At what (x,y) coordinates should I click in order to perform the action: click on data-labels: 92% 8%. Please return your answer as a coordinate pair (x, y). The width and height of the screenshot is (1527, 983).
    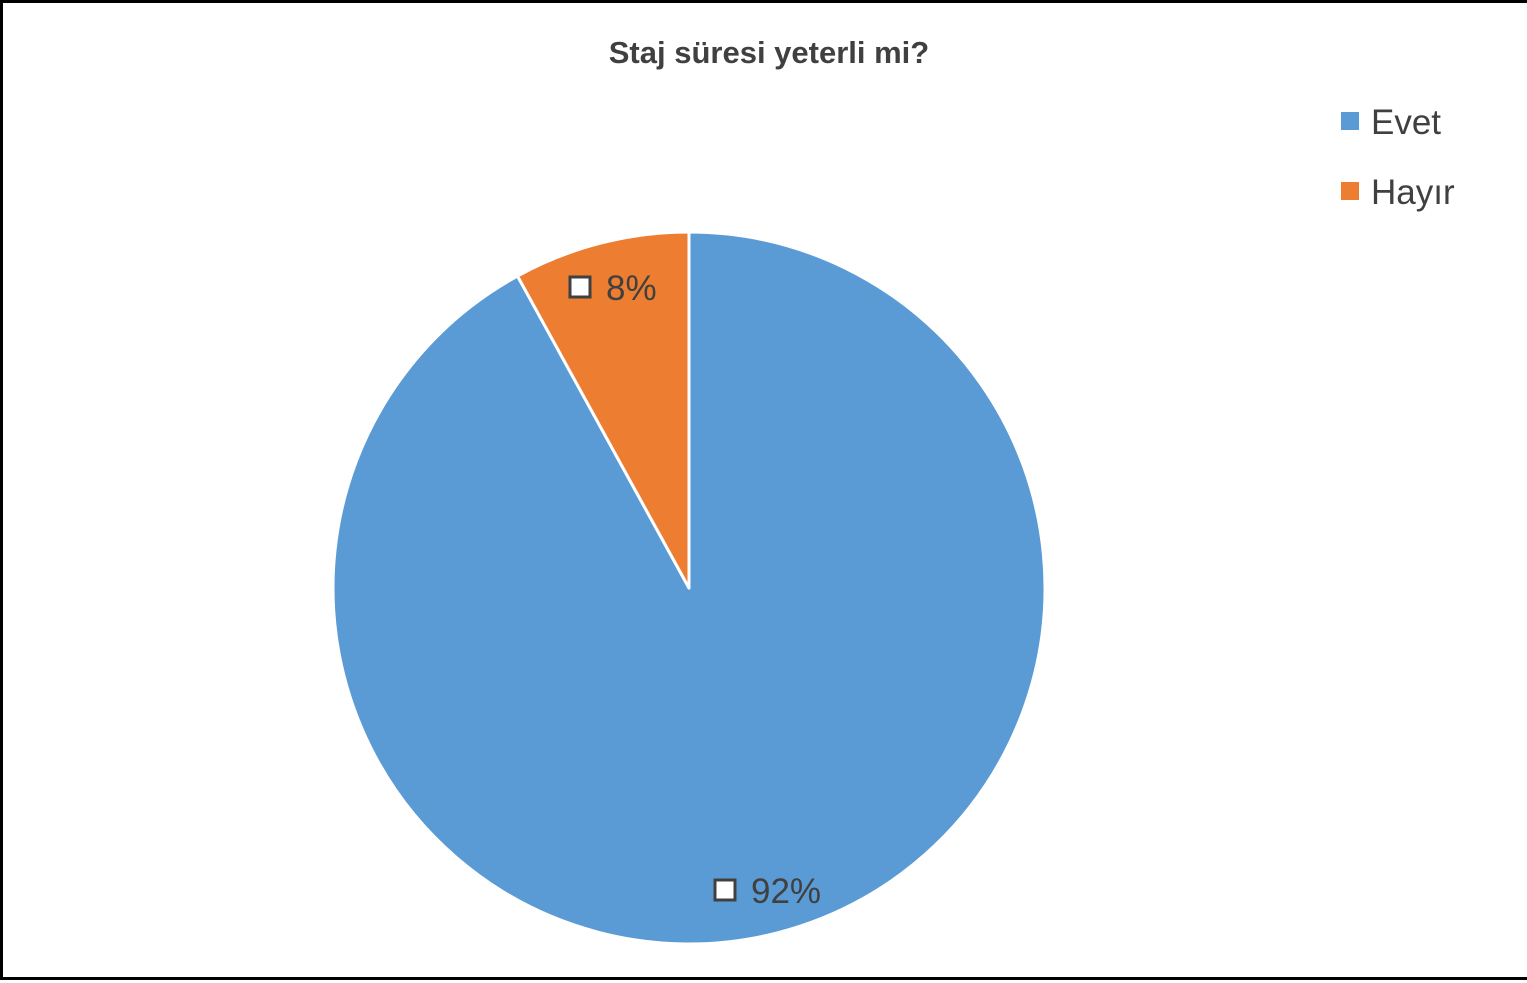
    Looking at the image, I should click on (694, 590).